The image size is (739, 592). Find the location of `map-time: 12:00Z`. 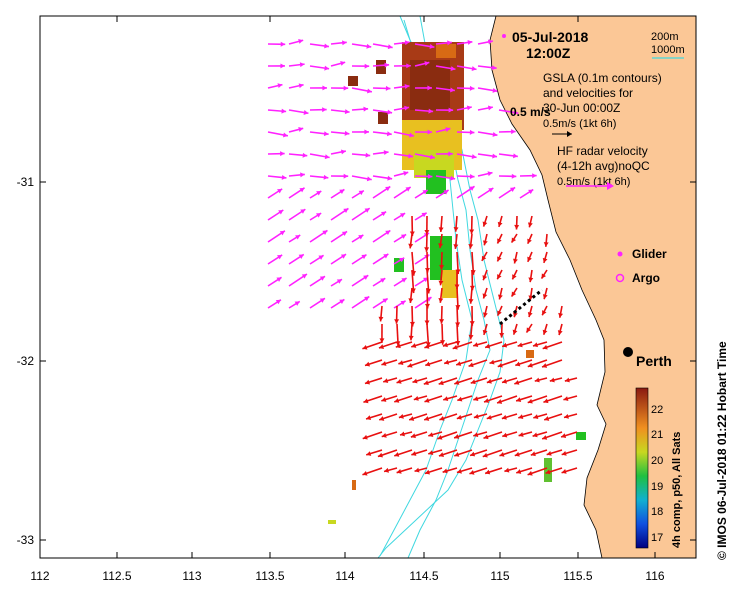

map-time: 12:00Z is located at coordinates (548, 53).